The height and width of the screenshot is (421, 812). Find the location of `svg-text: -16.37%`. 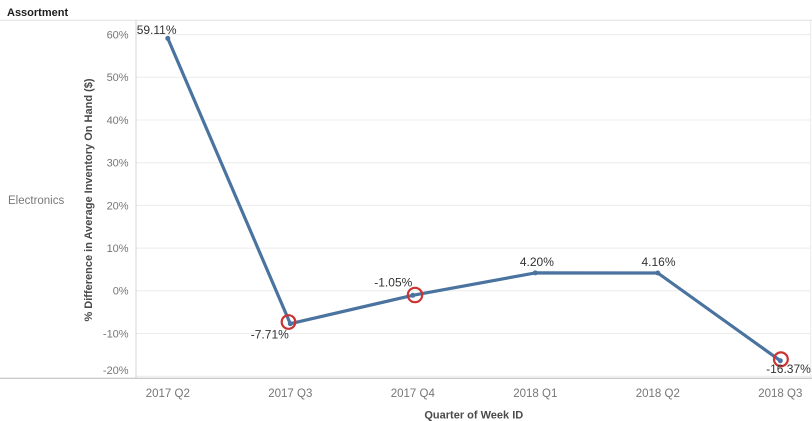

svg-text: -16.37% is located at coordinates (788, 369).